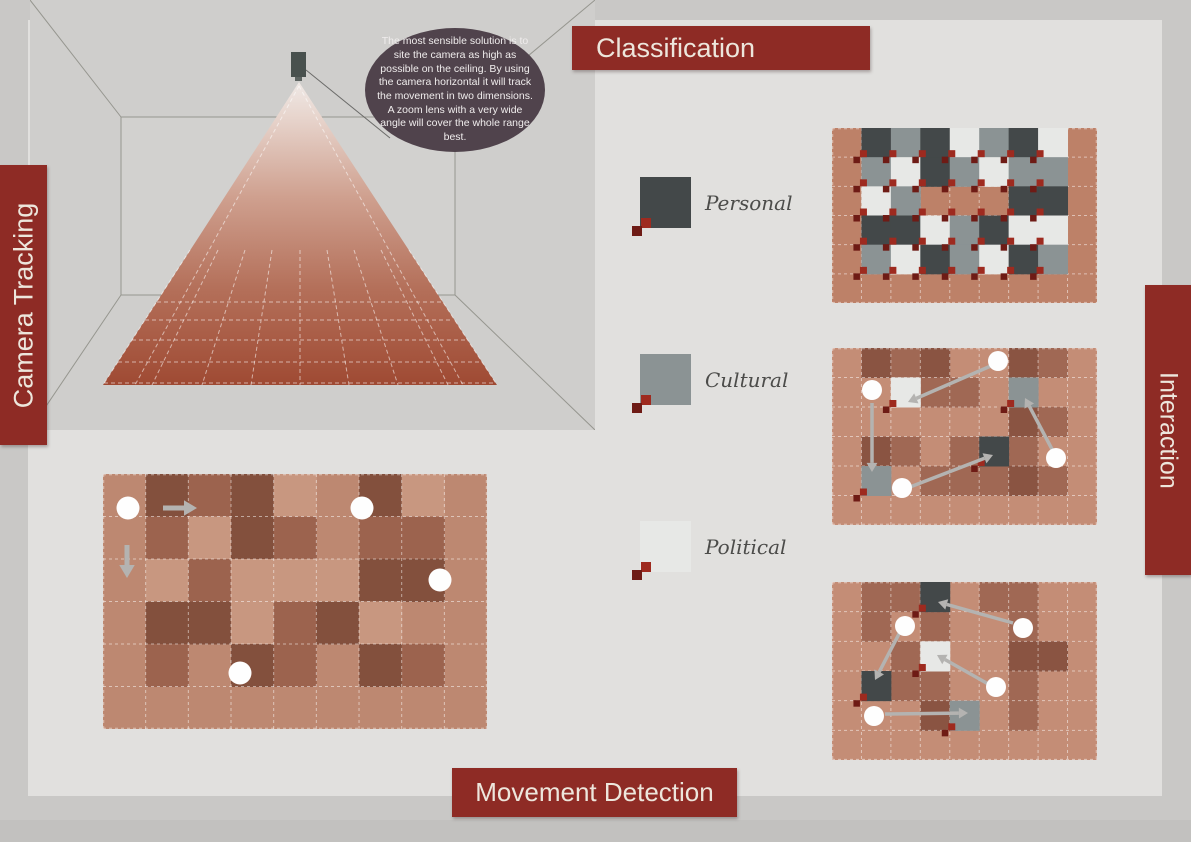 The image size is (1191, 842). Describe the element at coordinates (300, 233) in the screenshot. I see `camera-cone` at that location.